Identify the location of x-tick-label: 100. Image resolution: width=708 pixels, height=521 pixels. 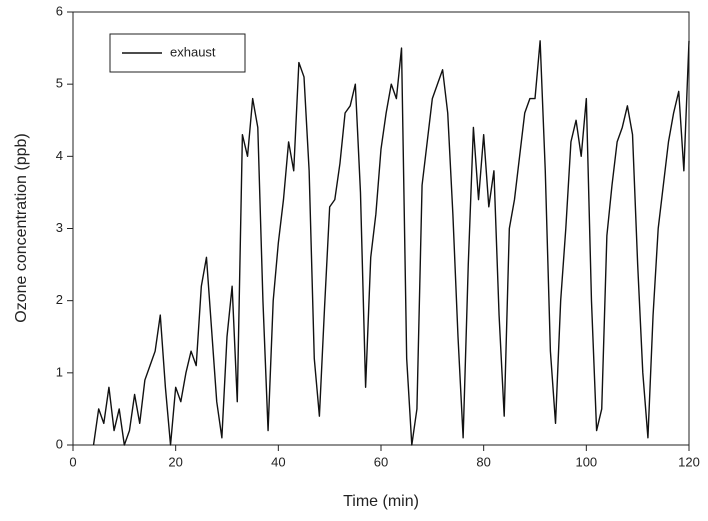
(586, 461).